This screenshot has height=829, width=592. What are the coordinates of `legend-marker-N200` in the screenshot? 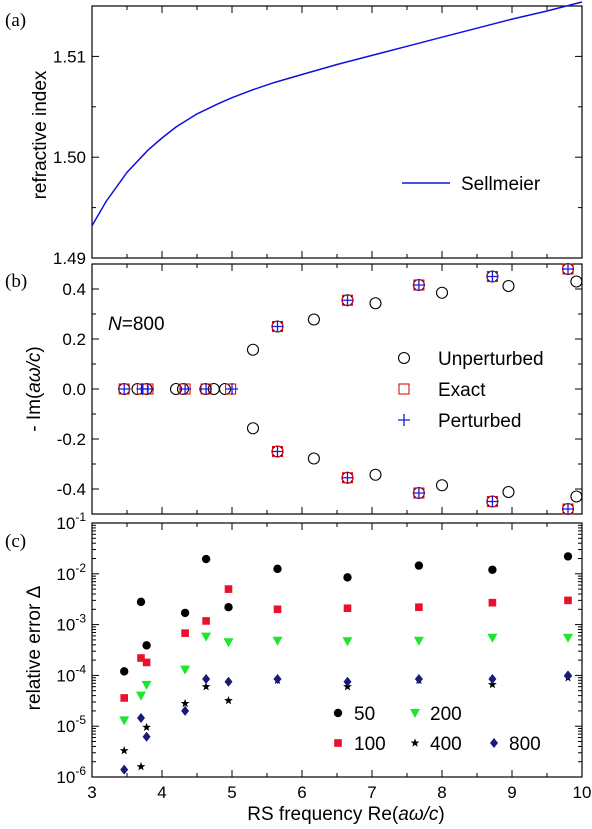 It's located at (415, 713).